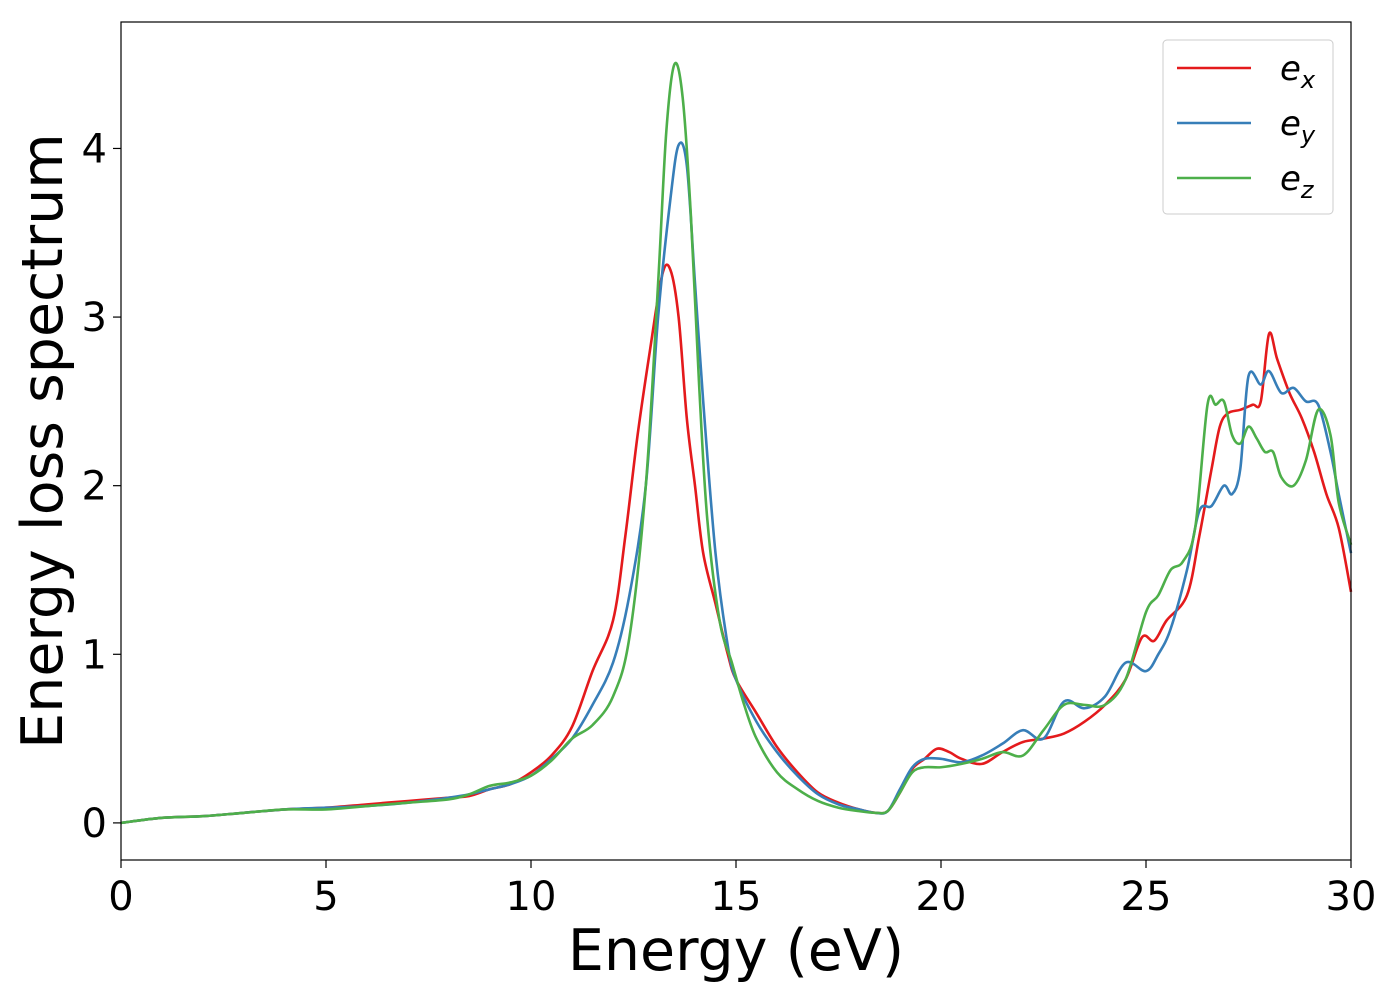  What do you see at coordinates (94, 655) in the screenshot?
I see `y-tick-label: 1` at bounding box center [94, 655].